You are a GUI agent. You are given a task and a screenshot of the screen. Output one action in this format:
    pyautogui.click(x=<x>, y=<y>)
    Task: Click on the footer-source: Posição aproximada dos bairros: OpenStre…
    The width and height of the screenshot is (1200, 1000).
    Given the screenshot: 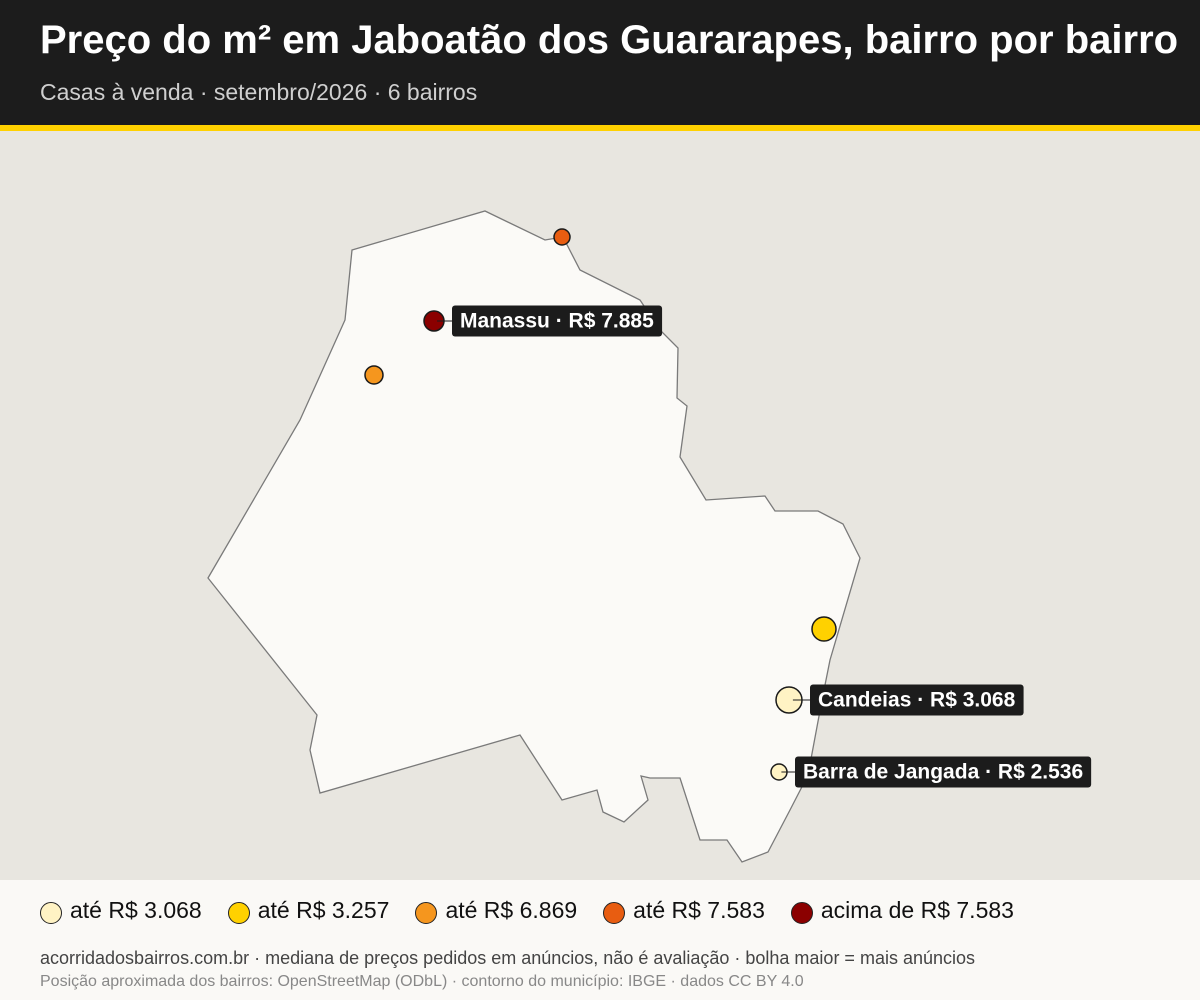 What is the action you would take?
    pyautogui.click(x=422, y=981)
    